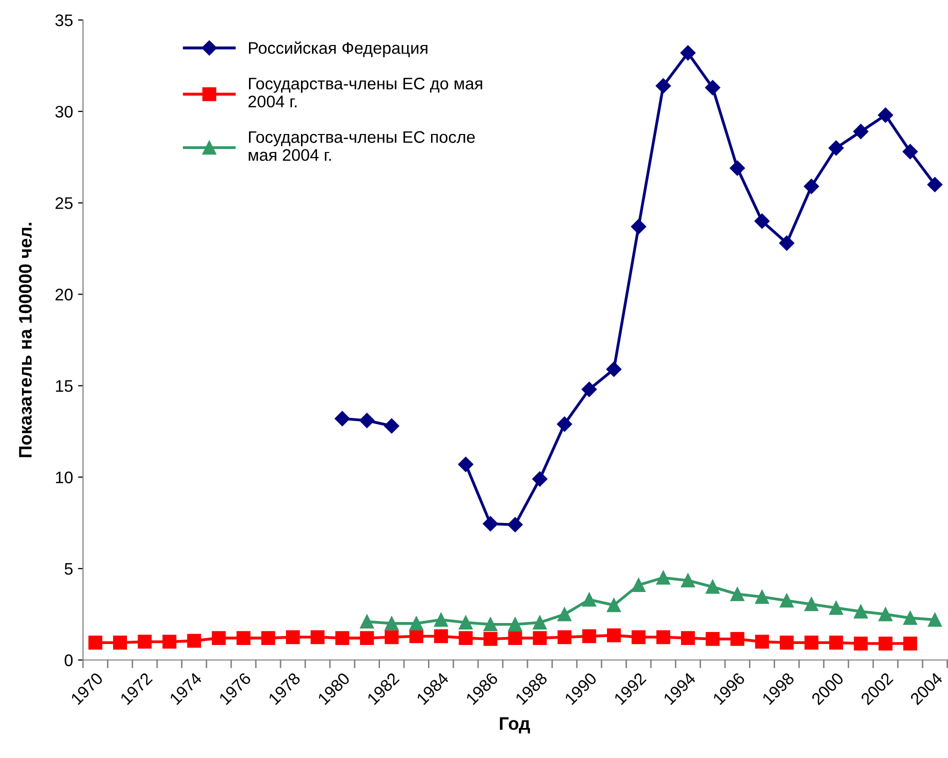  Describe the element at coordinates (64, 112) in the screenshot. I see `y-tick-label: 30` at that location.